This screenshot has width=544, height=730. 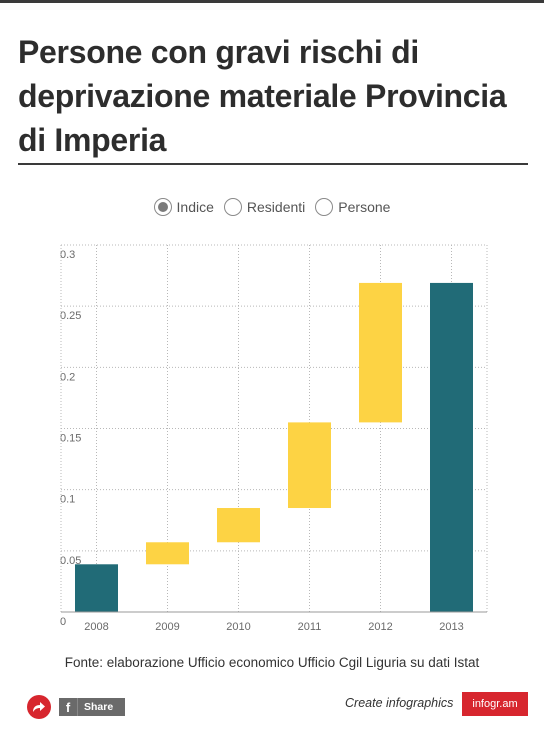 I want to click on radio-residenti: Residenti, so click(x=264, y=207).